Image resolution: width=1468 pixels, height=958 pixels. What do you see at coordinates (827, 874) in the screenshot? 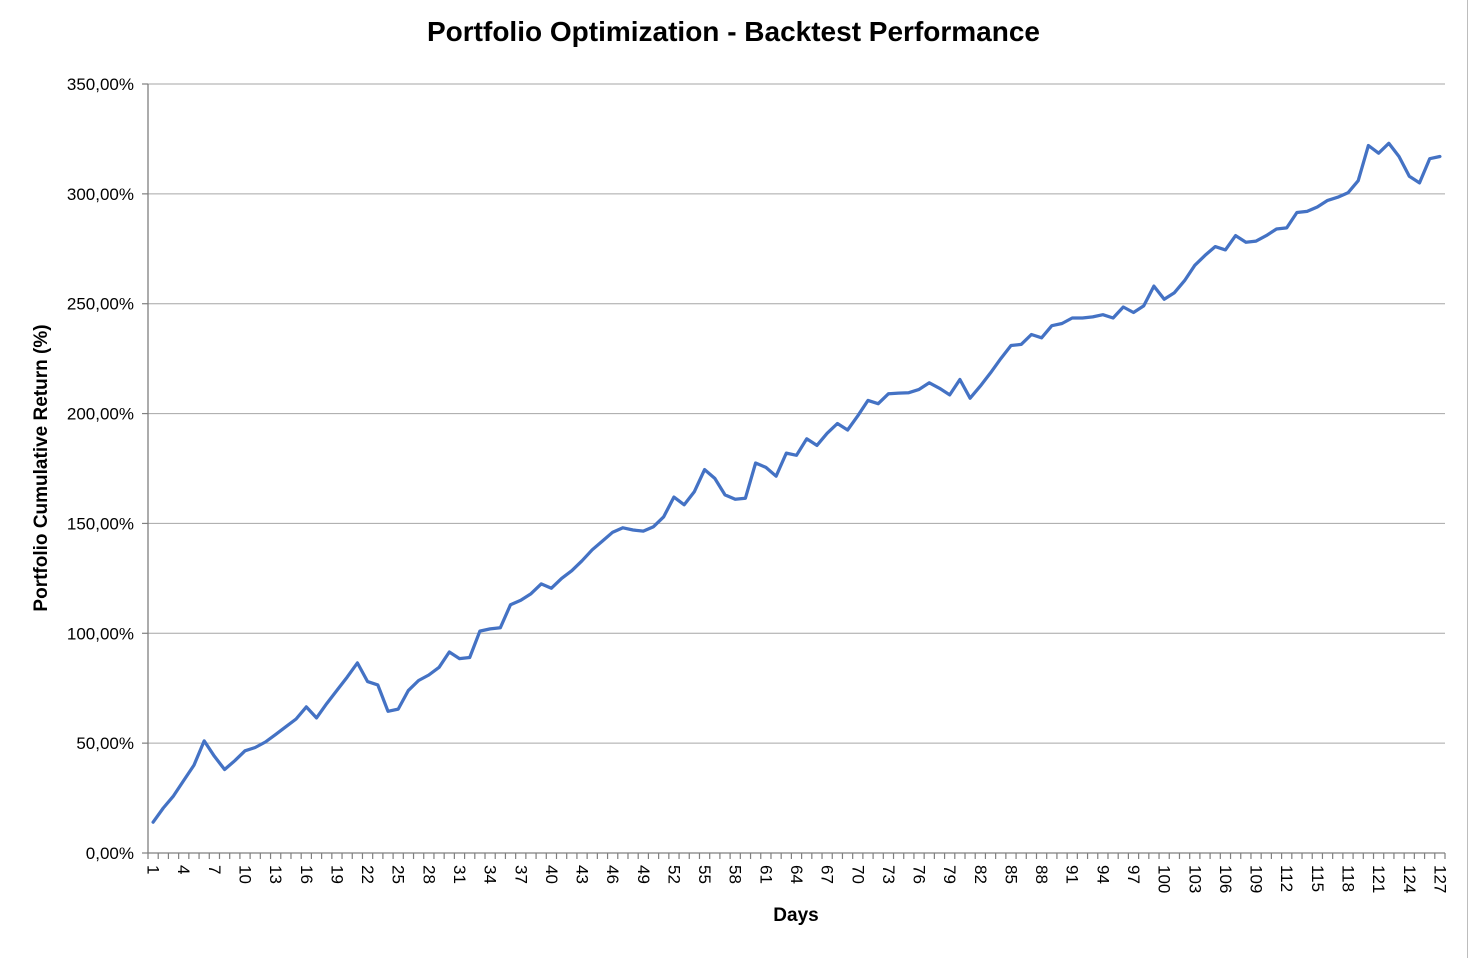
I see `x-tick-label: 67` at bounding box center [827, 874].